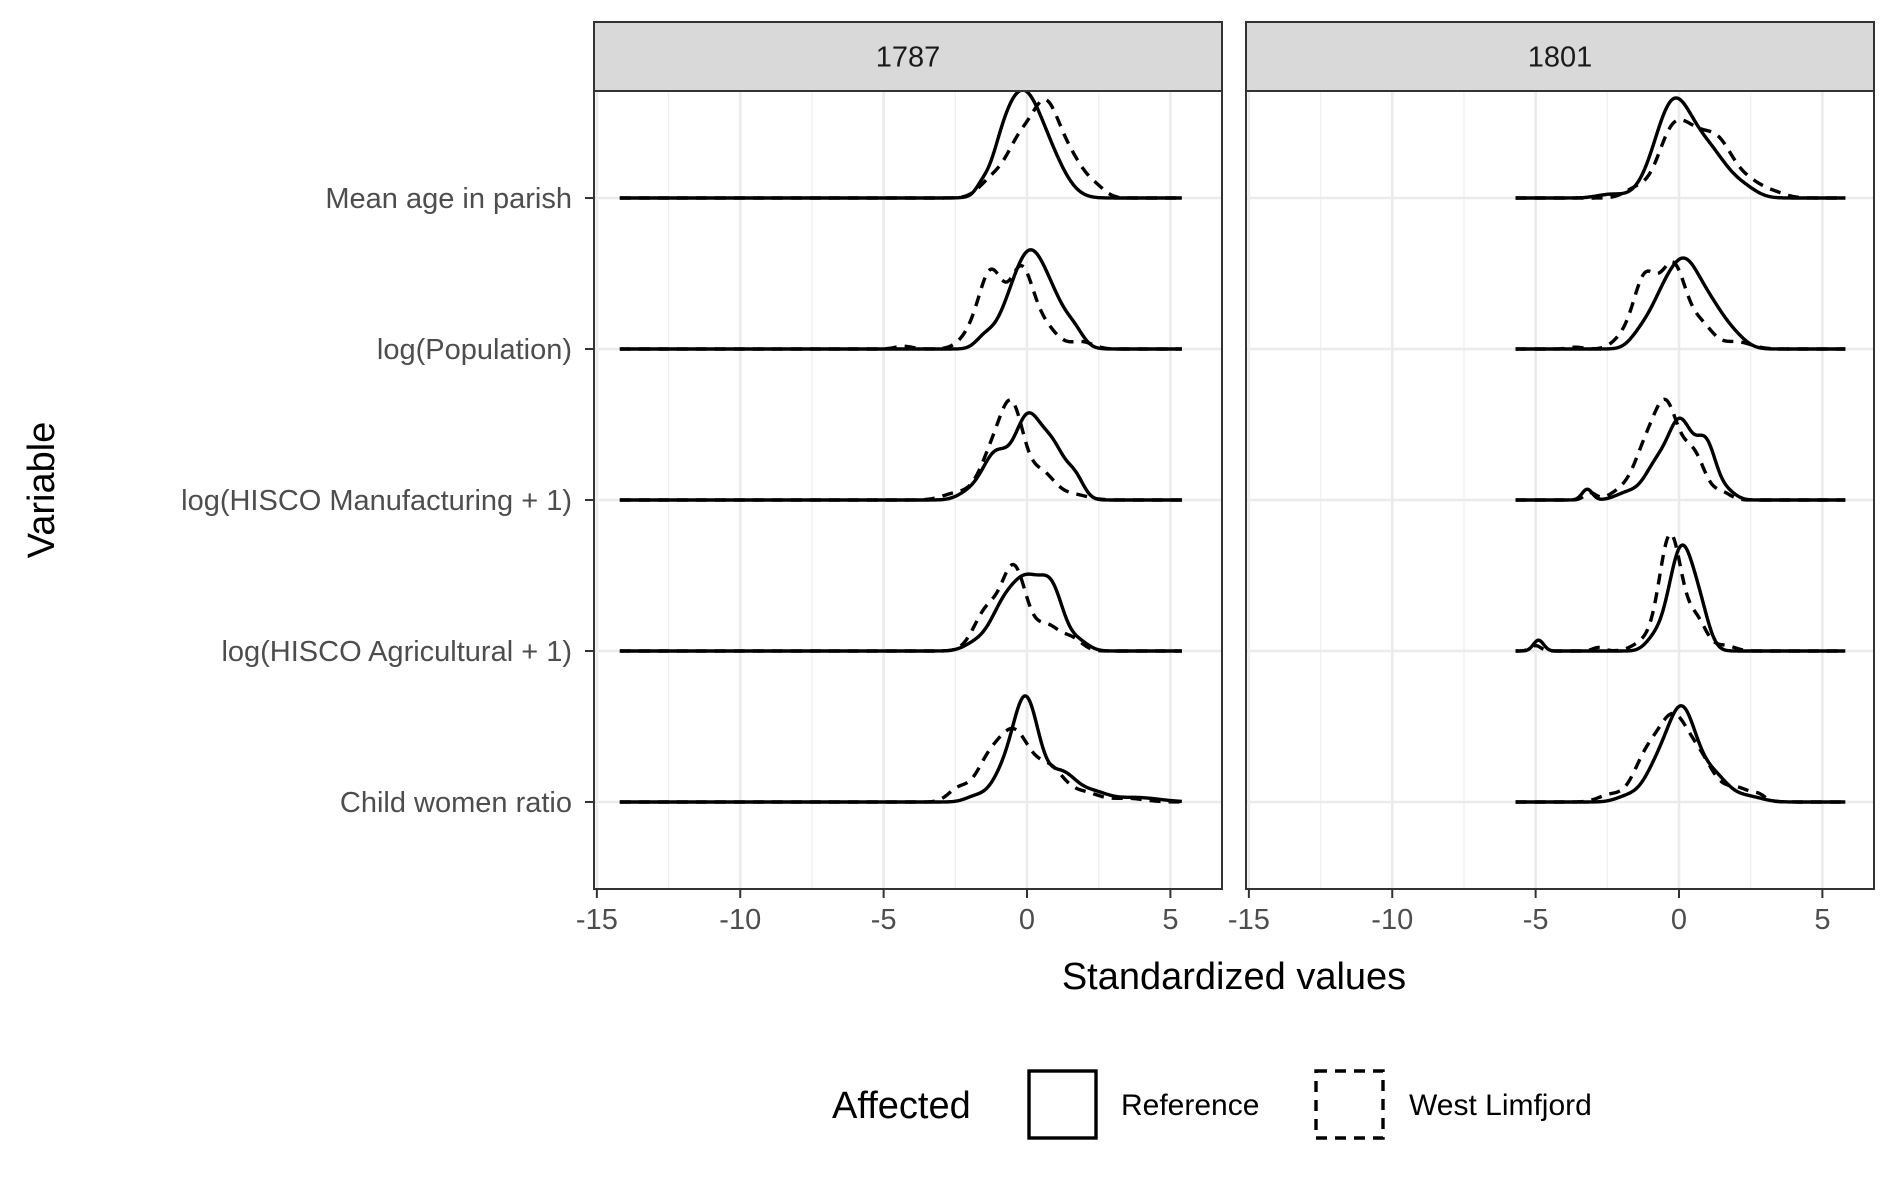  I want to click on legend: Affected Reference West Limfjord, so click(1212, 1104).